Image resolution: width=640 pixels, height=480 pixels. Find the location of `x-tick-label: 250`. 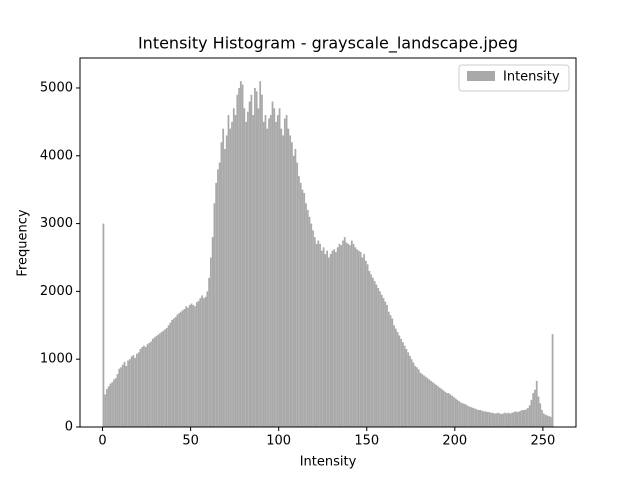

x-tick-label: 250 is located at coordinates (542, 441).